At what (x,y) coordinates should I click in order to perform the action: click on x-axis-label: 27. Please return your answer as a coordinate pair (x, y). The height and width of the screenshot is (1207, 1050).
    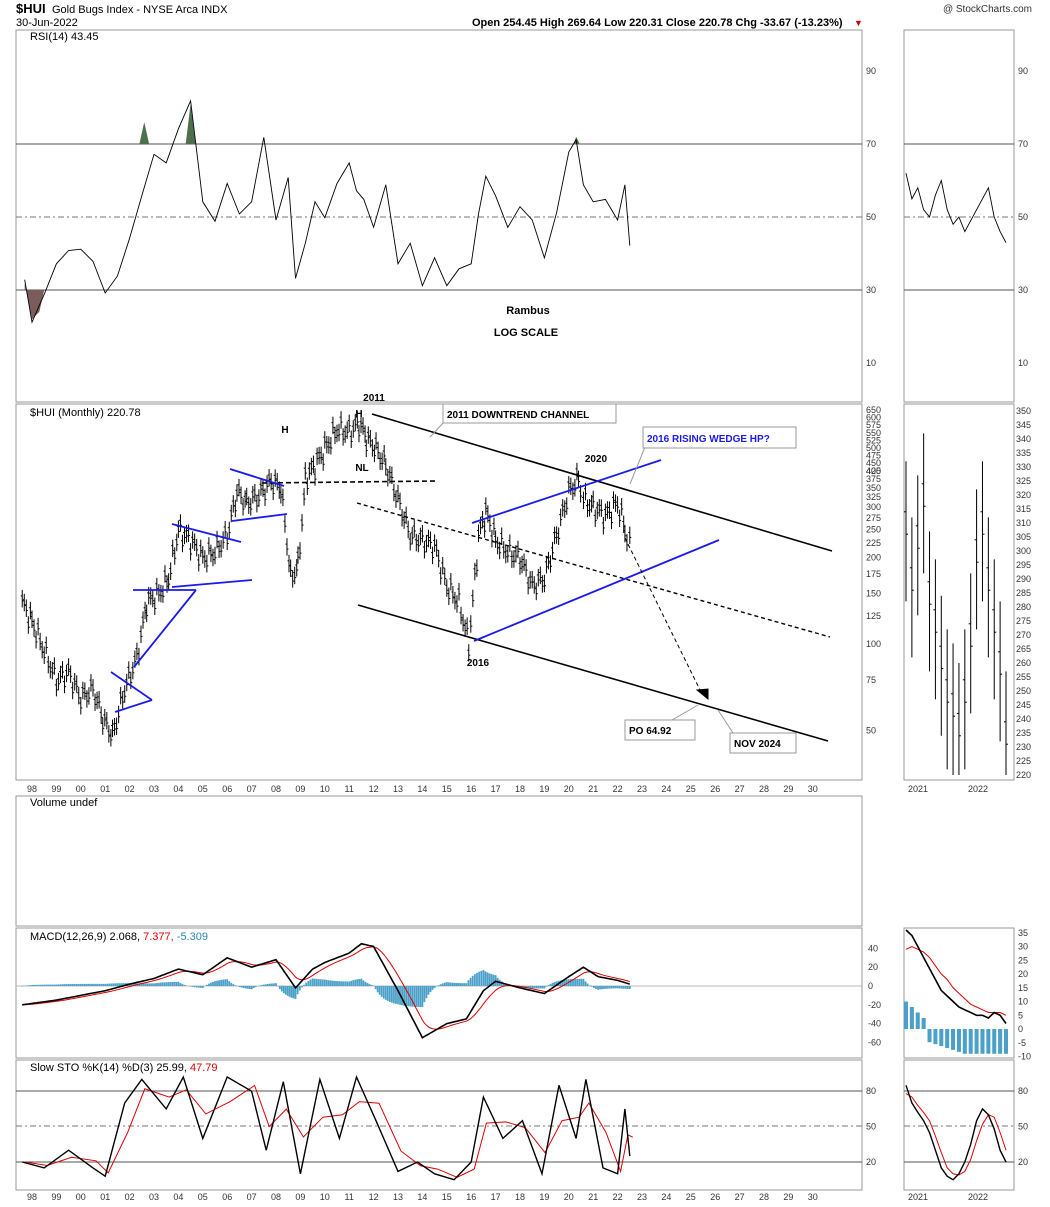
    Looking at the image, I should click on (740, 1197).